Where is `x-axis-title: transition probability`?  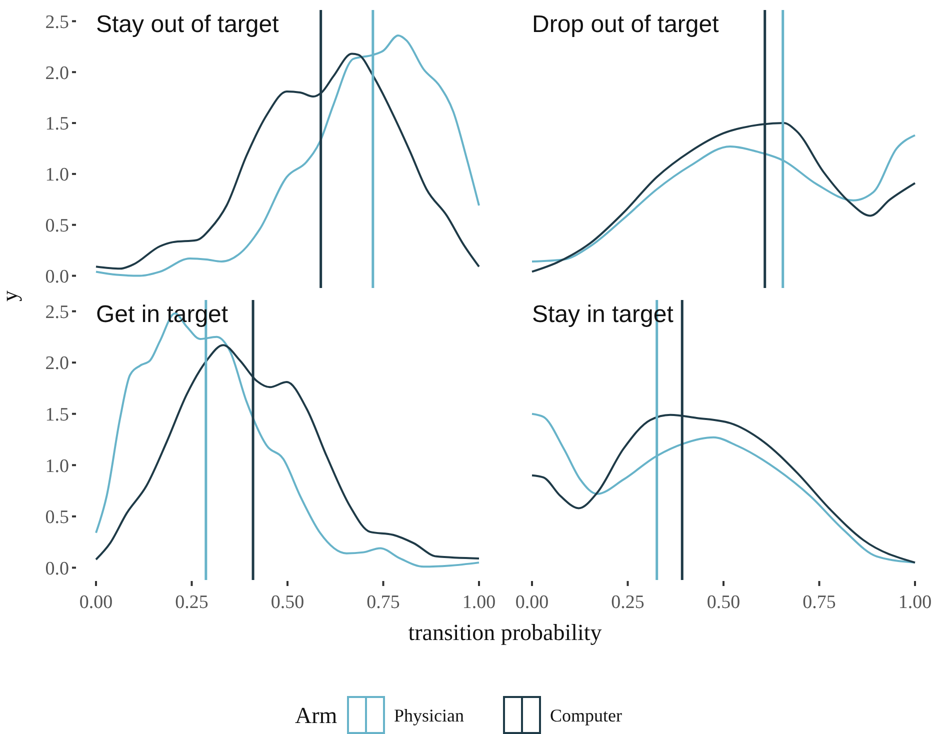 x-axis-title: transition probability is located at coordinates (505, 632).